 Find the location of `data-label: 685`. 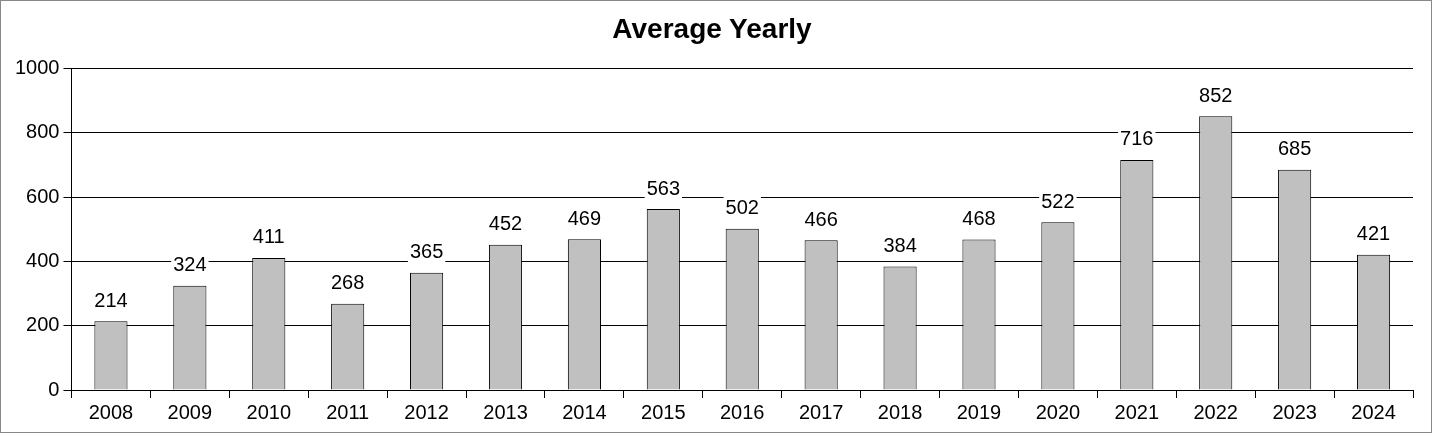

data-label: 685 is located at coordinates (1294, 148).